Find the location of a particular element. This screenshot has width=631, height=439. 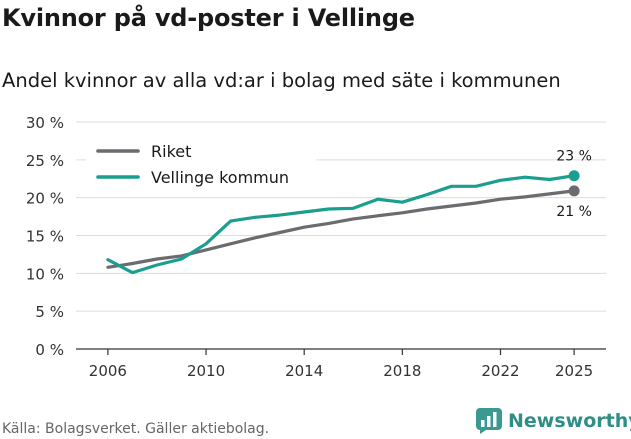

brand-name: Newsworthy is located at coordinates (569, 421).